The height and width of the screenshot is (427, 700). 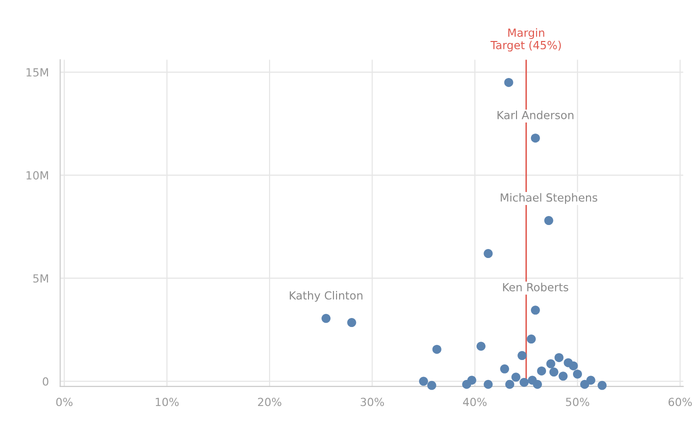 I want to click on annotation: Karl Anderson, so click(x=536, y=115).